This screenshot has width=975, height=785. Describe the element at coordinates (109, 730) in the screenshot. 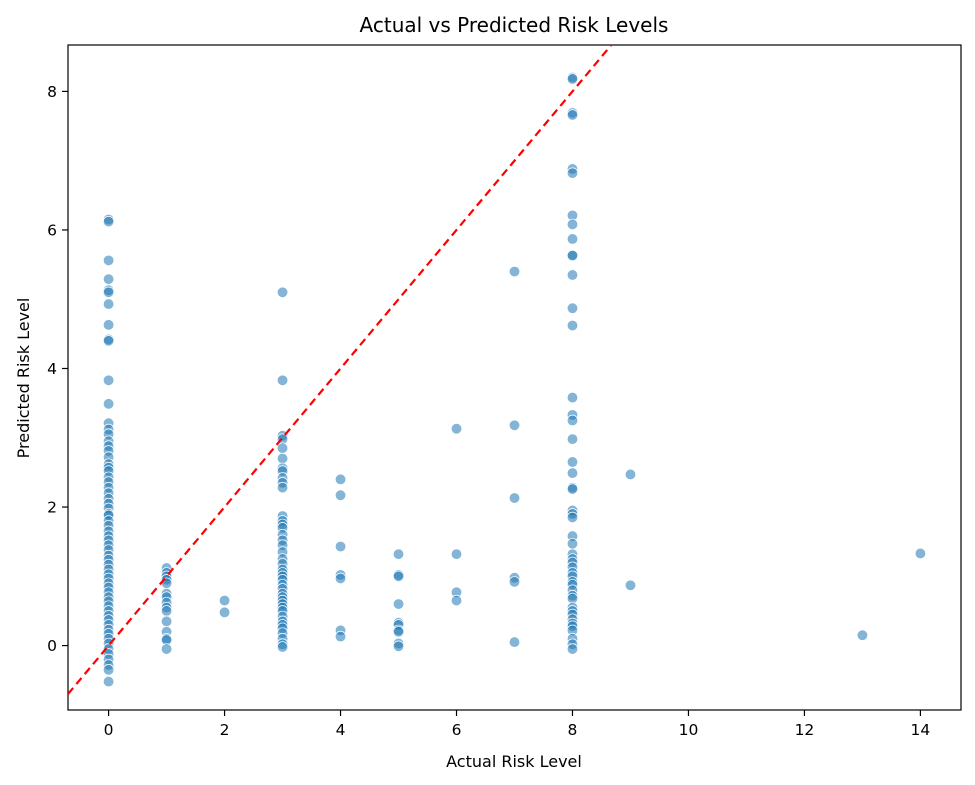

I see `x-tick-label: 0` at that location.